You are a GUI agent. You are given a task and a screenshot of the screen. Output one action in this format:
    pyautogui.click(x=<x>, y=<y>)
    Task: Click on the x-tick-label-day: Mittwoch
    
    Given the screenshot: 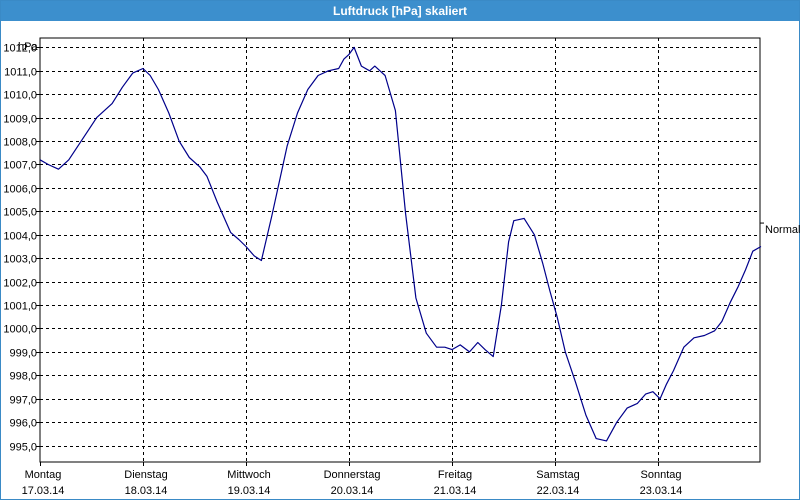 What is the action you would take?
    pyautogui.click(x=248, y=475)
    